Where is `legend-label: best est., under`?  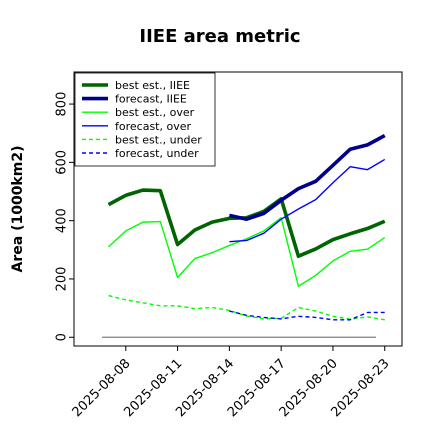
legend-label: best est., under is located at coordinates (158, 139).